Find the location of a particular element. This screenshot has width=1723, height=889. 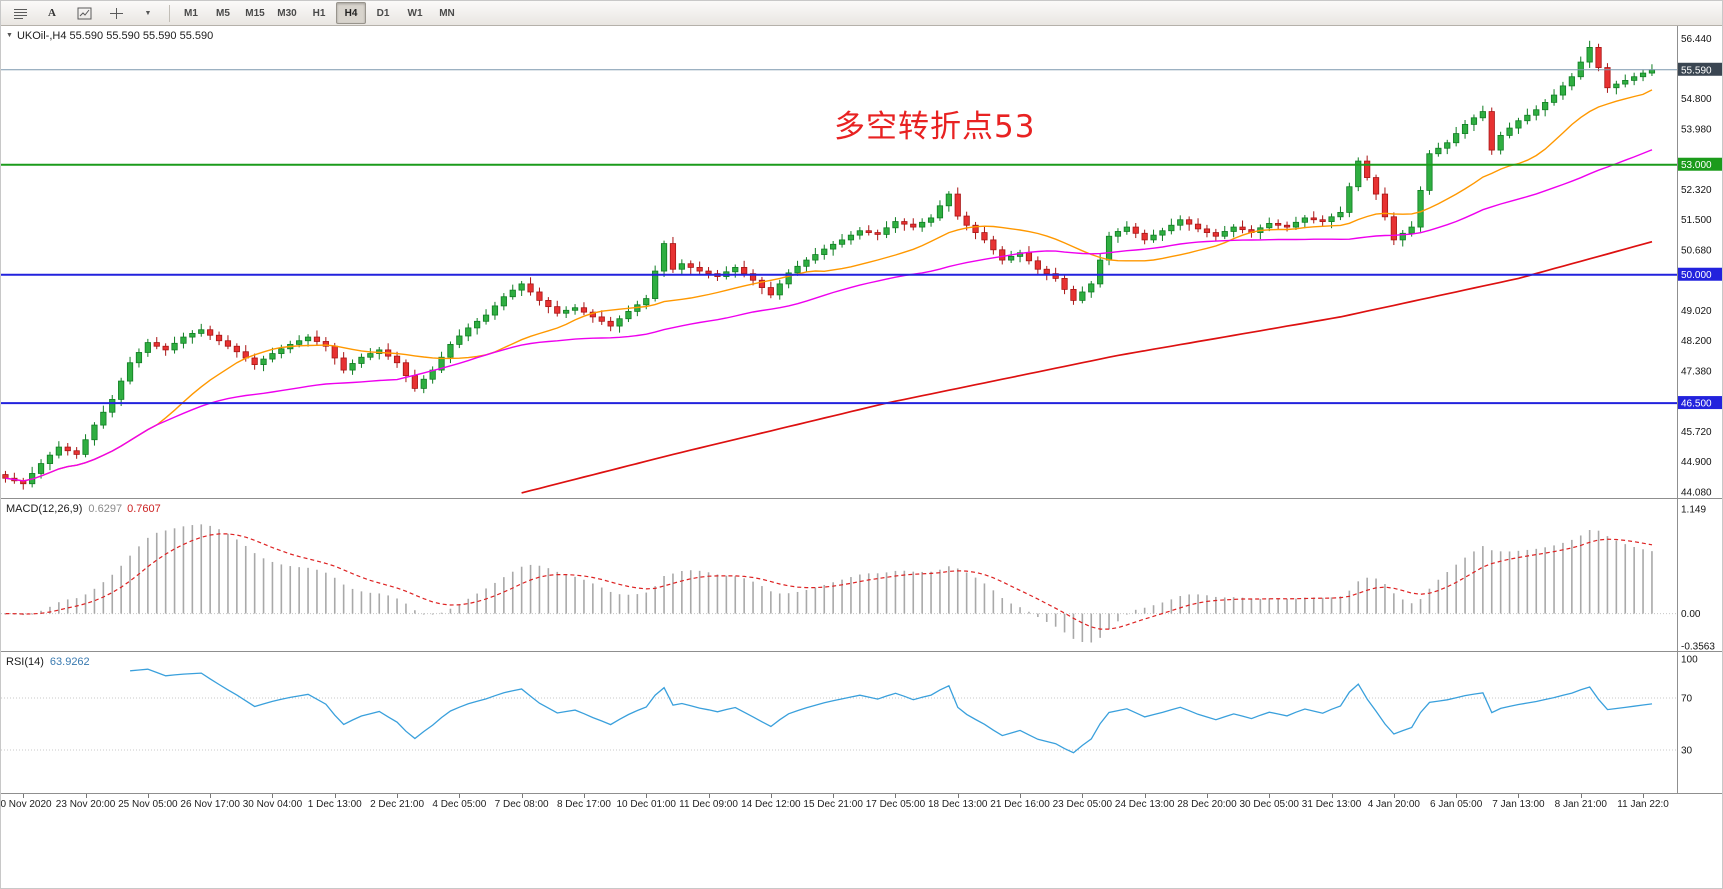

price-tick-label: 45.720 is located at coordinates (1696, 432).